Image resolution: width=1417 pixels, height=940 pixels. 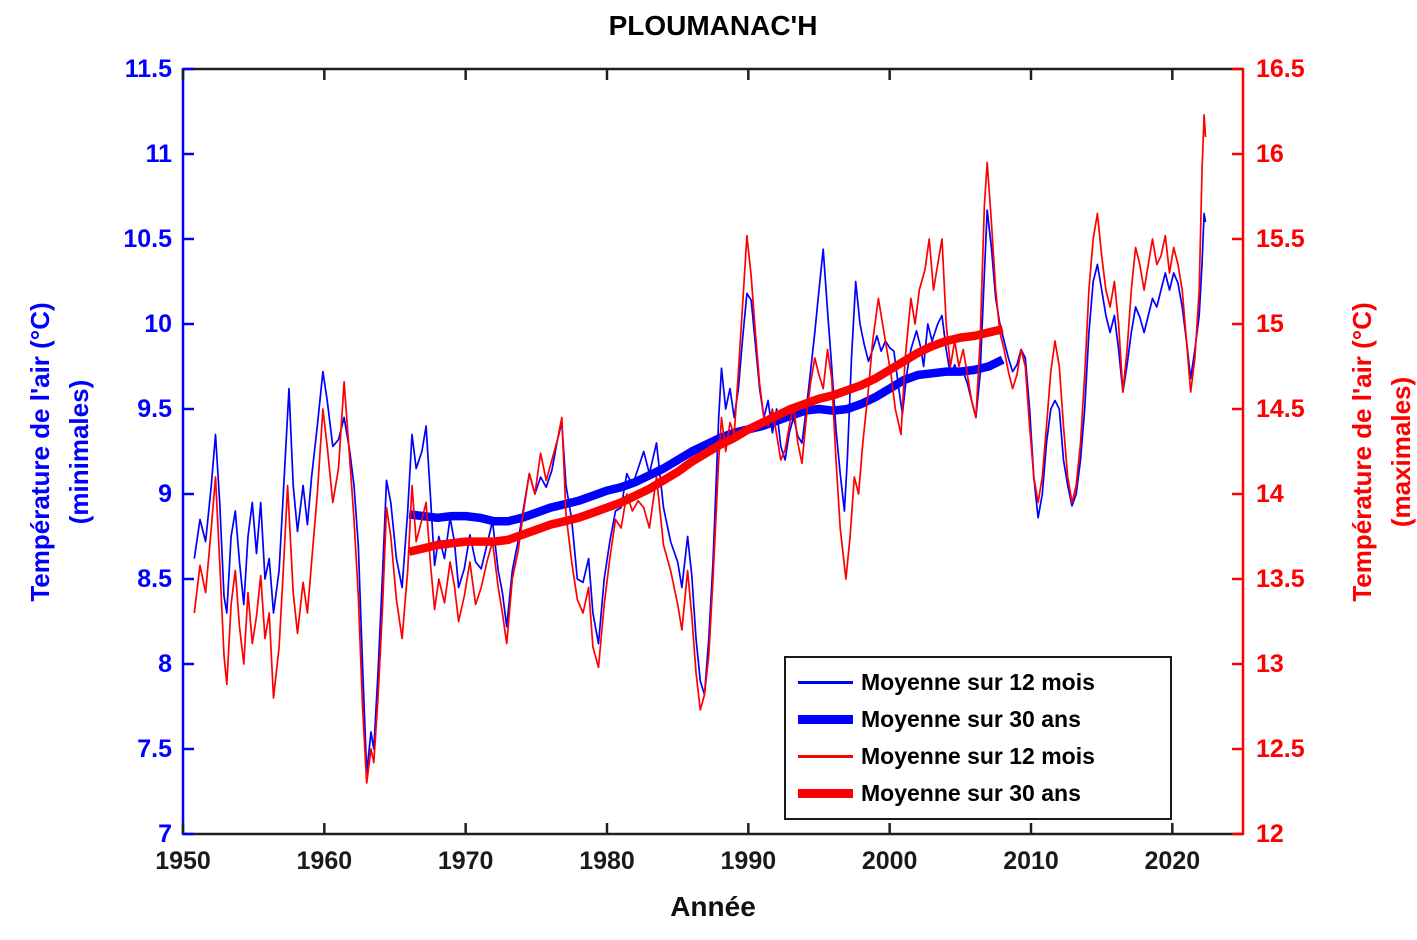 What do you see at coordinates (1280, 579) in the screenshot?
I see `y-right-tick-label: 13.5` at bounding box center [1280, 579].